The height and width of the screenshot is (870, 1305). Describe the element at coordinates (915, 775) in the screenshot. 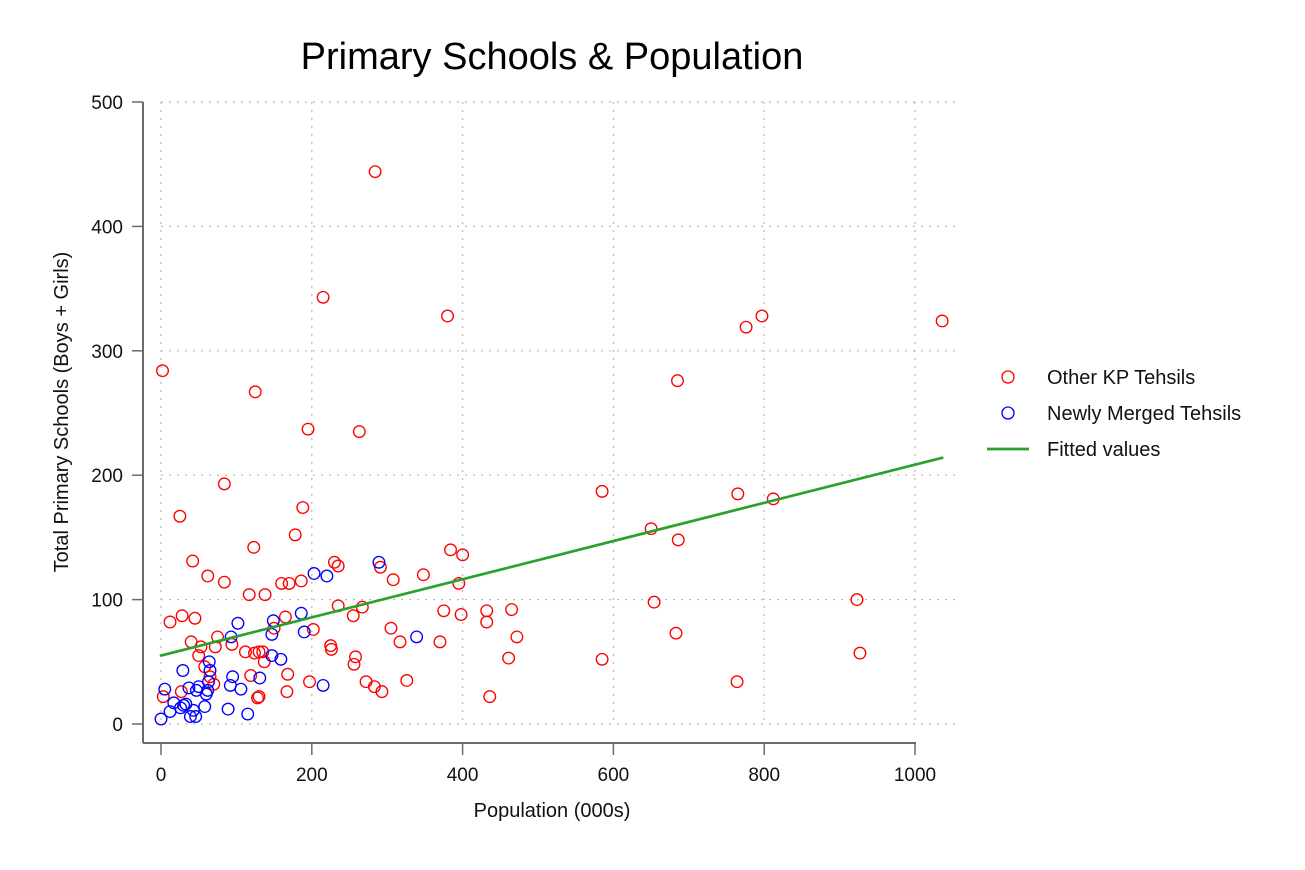

I see `x-tick-label: 1000` at that location.